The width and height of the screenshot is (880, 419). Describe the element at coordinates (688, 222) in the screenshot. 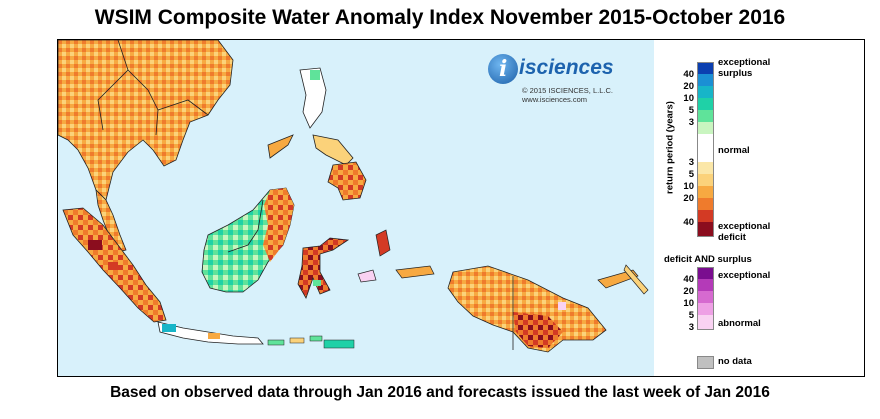

I see `tick-deficit-40: 40` at that location.